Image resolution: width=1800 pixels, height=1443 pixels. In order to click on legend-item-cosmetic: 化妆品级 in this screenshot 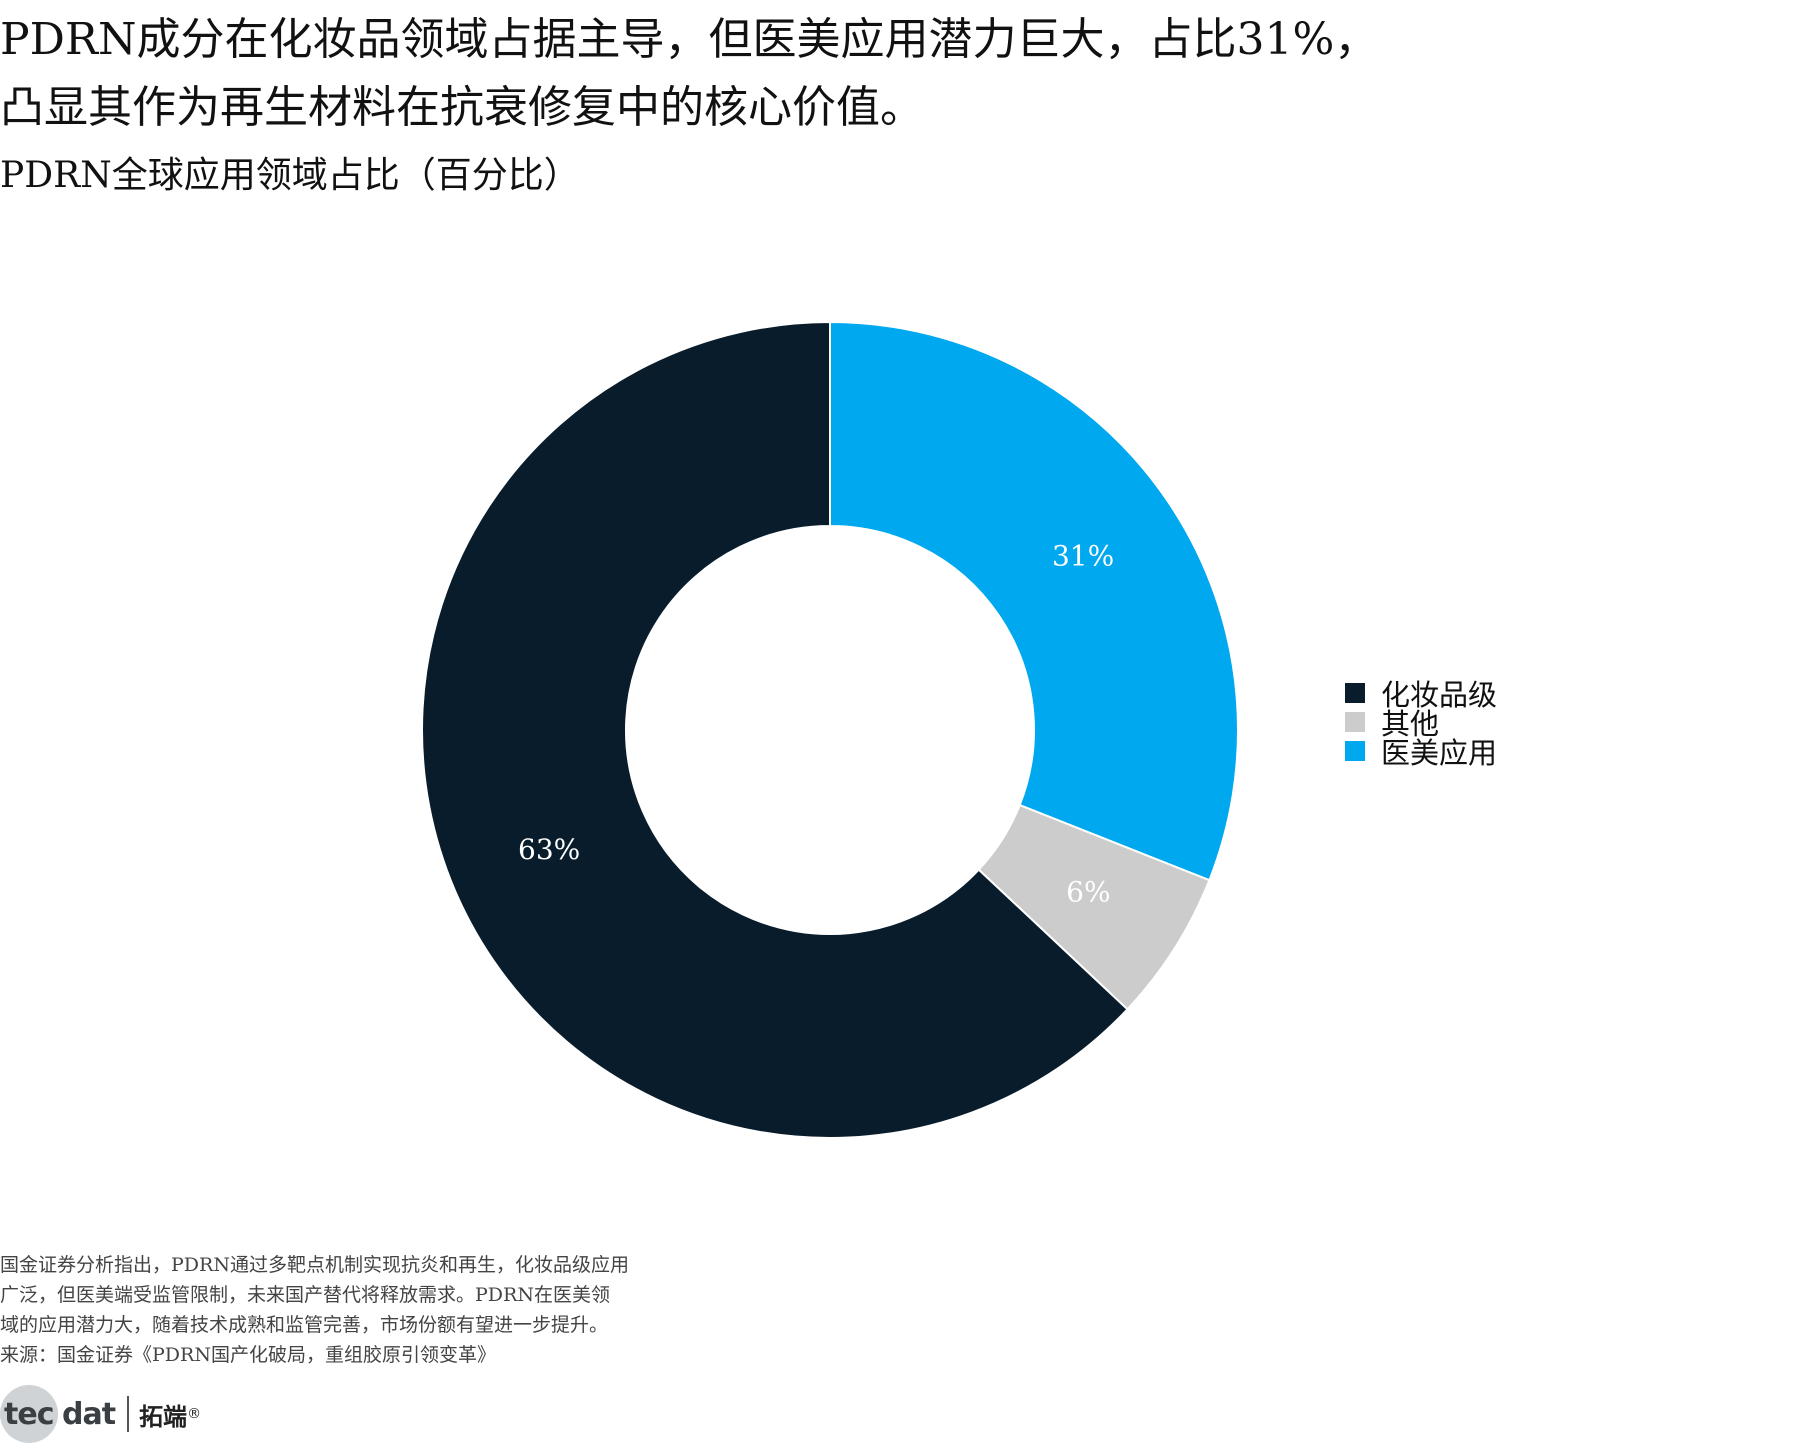, I will do `click(1421, 695)`.